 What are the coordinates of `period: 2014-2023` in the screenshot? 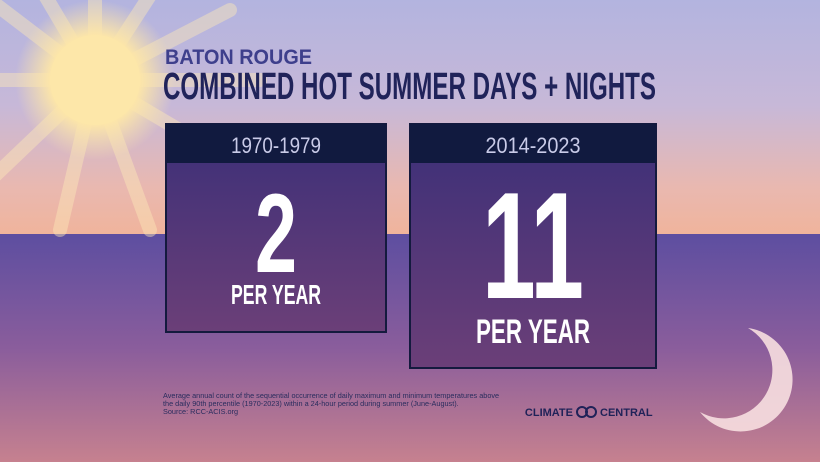 It's located at (533, 145).